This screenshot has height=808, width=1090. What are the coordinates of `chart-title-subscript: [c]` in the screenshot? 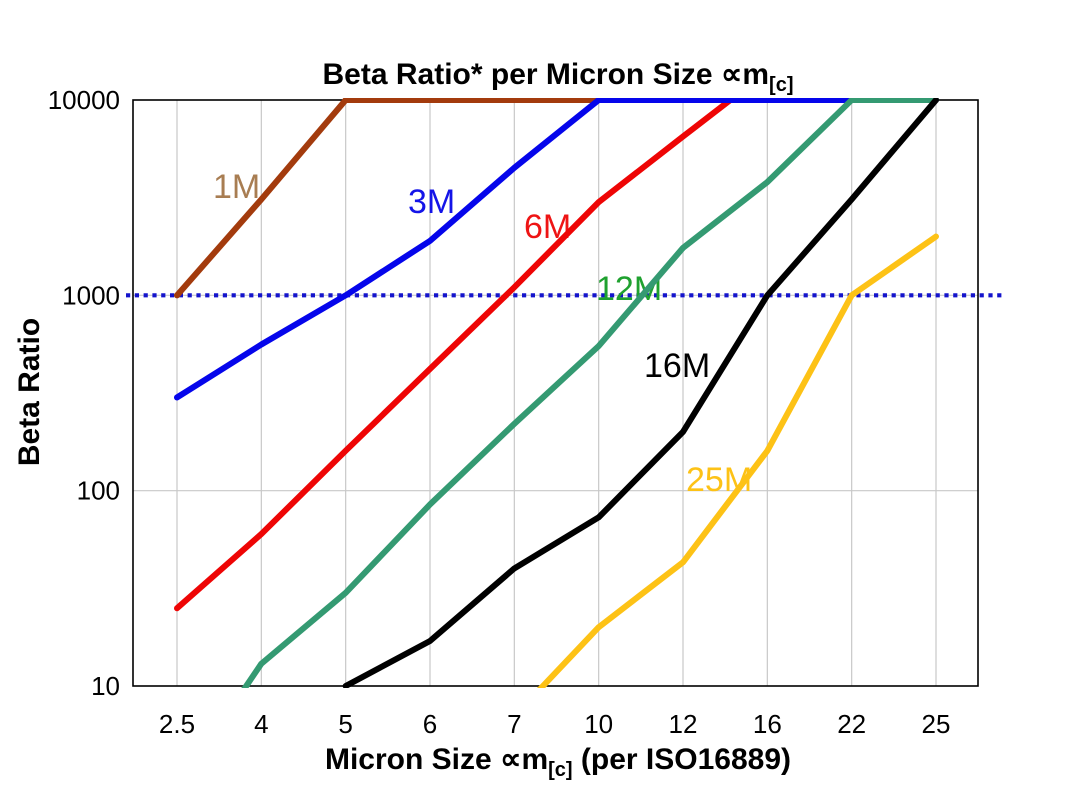 It's located at (781, 85).